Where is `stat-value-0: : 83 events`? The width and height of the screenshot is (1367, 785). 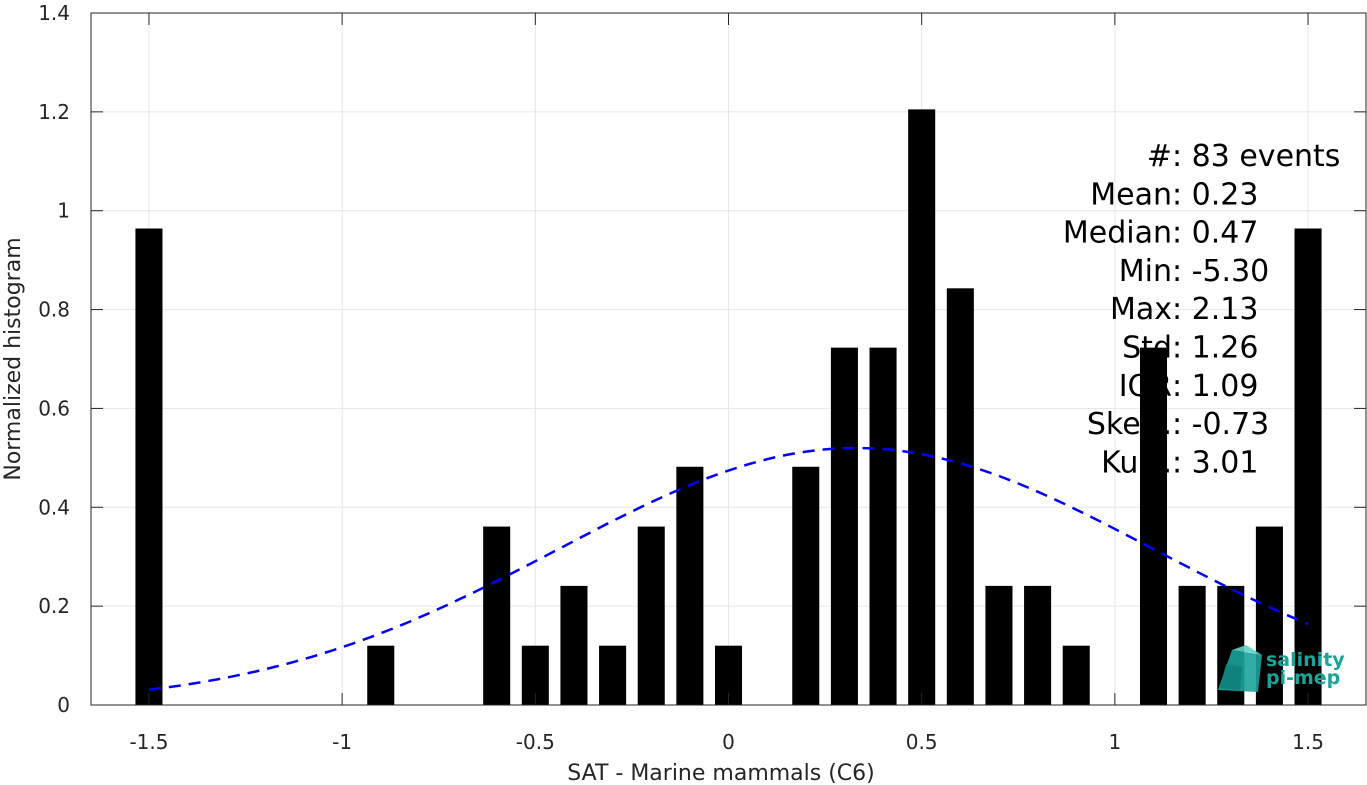
stat-value-0: : 83 events is located at coordinates (1256, 156).